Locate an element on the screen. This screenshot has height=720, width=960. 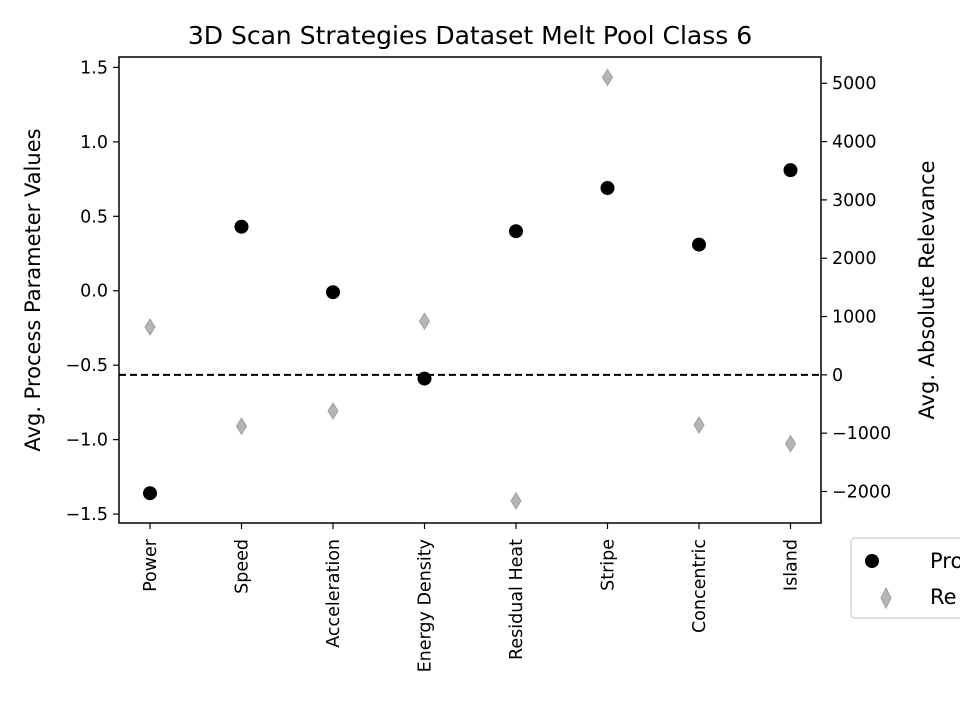
legend-marker-circle is located at coordinates (872, 561).